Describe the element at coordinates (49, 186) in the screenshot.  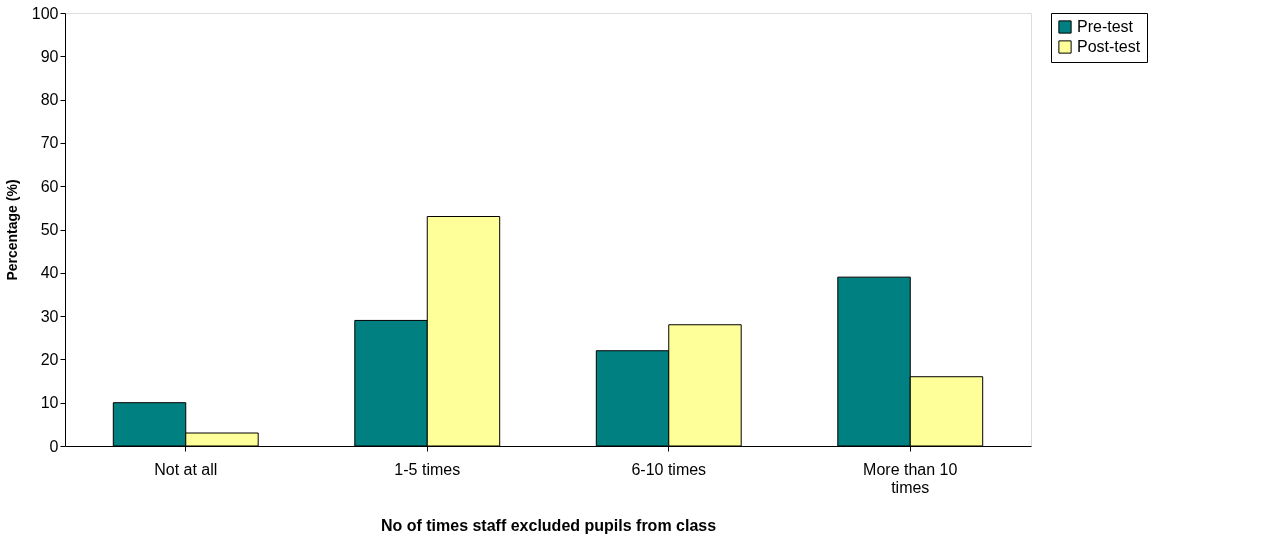
I see `y-tick-label: 60` at that location.